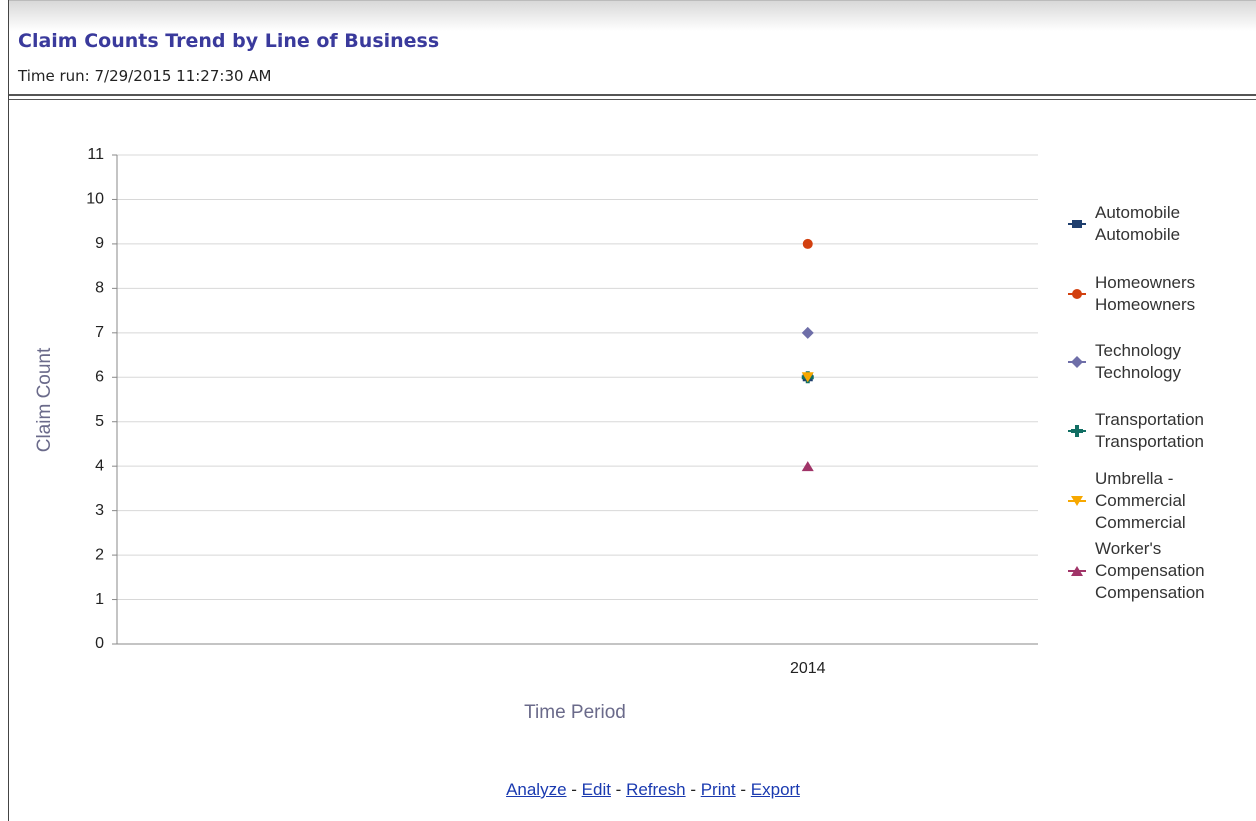  Describe the element at coordinates (536, 789) in the screenshot. I see `action-link: Analyze` at that location.